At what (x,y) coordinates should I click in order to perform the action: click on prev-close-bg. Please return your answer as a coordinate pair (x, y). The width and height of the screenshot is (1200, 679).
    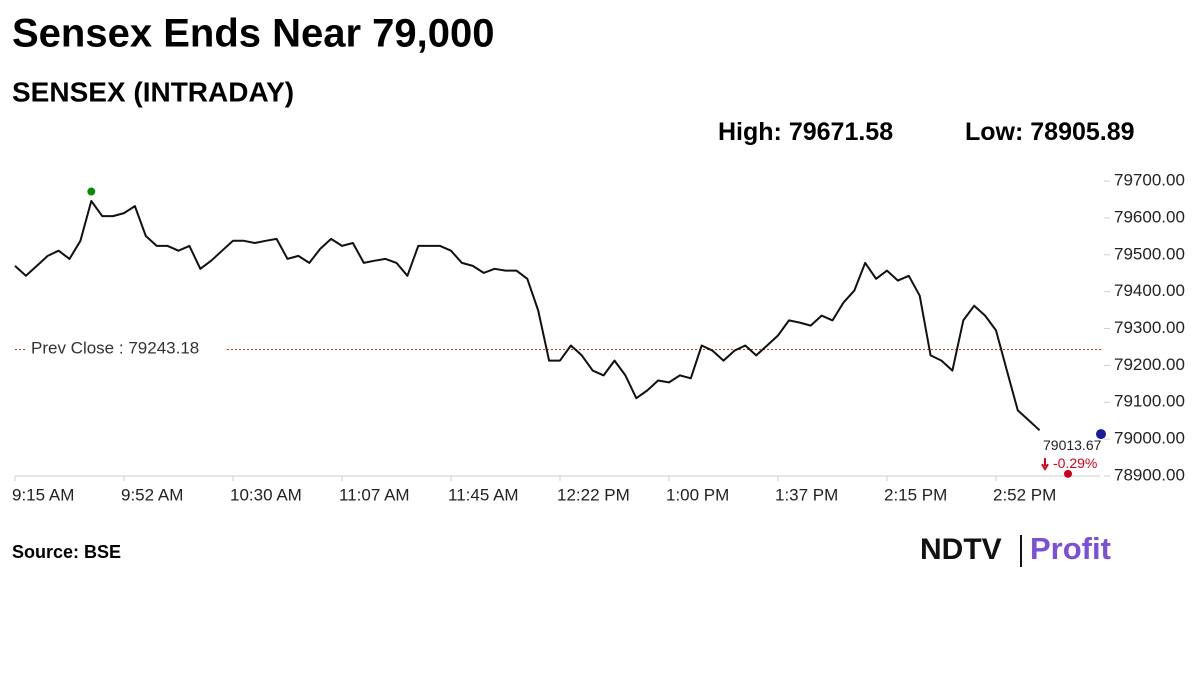
    Looking at the image, I should click on (126, 349).